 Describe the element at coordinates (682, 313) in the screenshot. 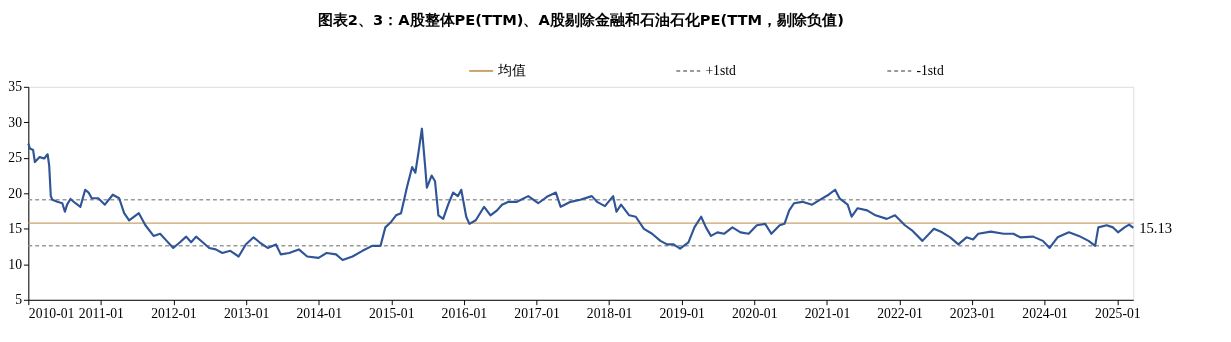

I see `x-tick-label: 2019-01` at that location.